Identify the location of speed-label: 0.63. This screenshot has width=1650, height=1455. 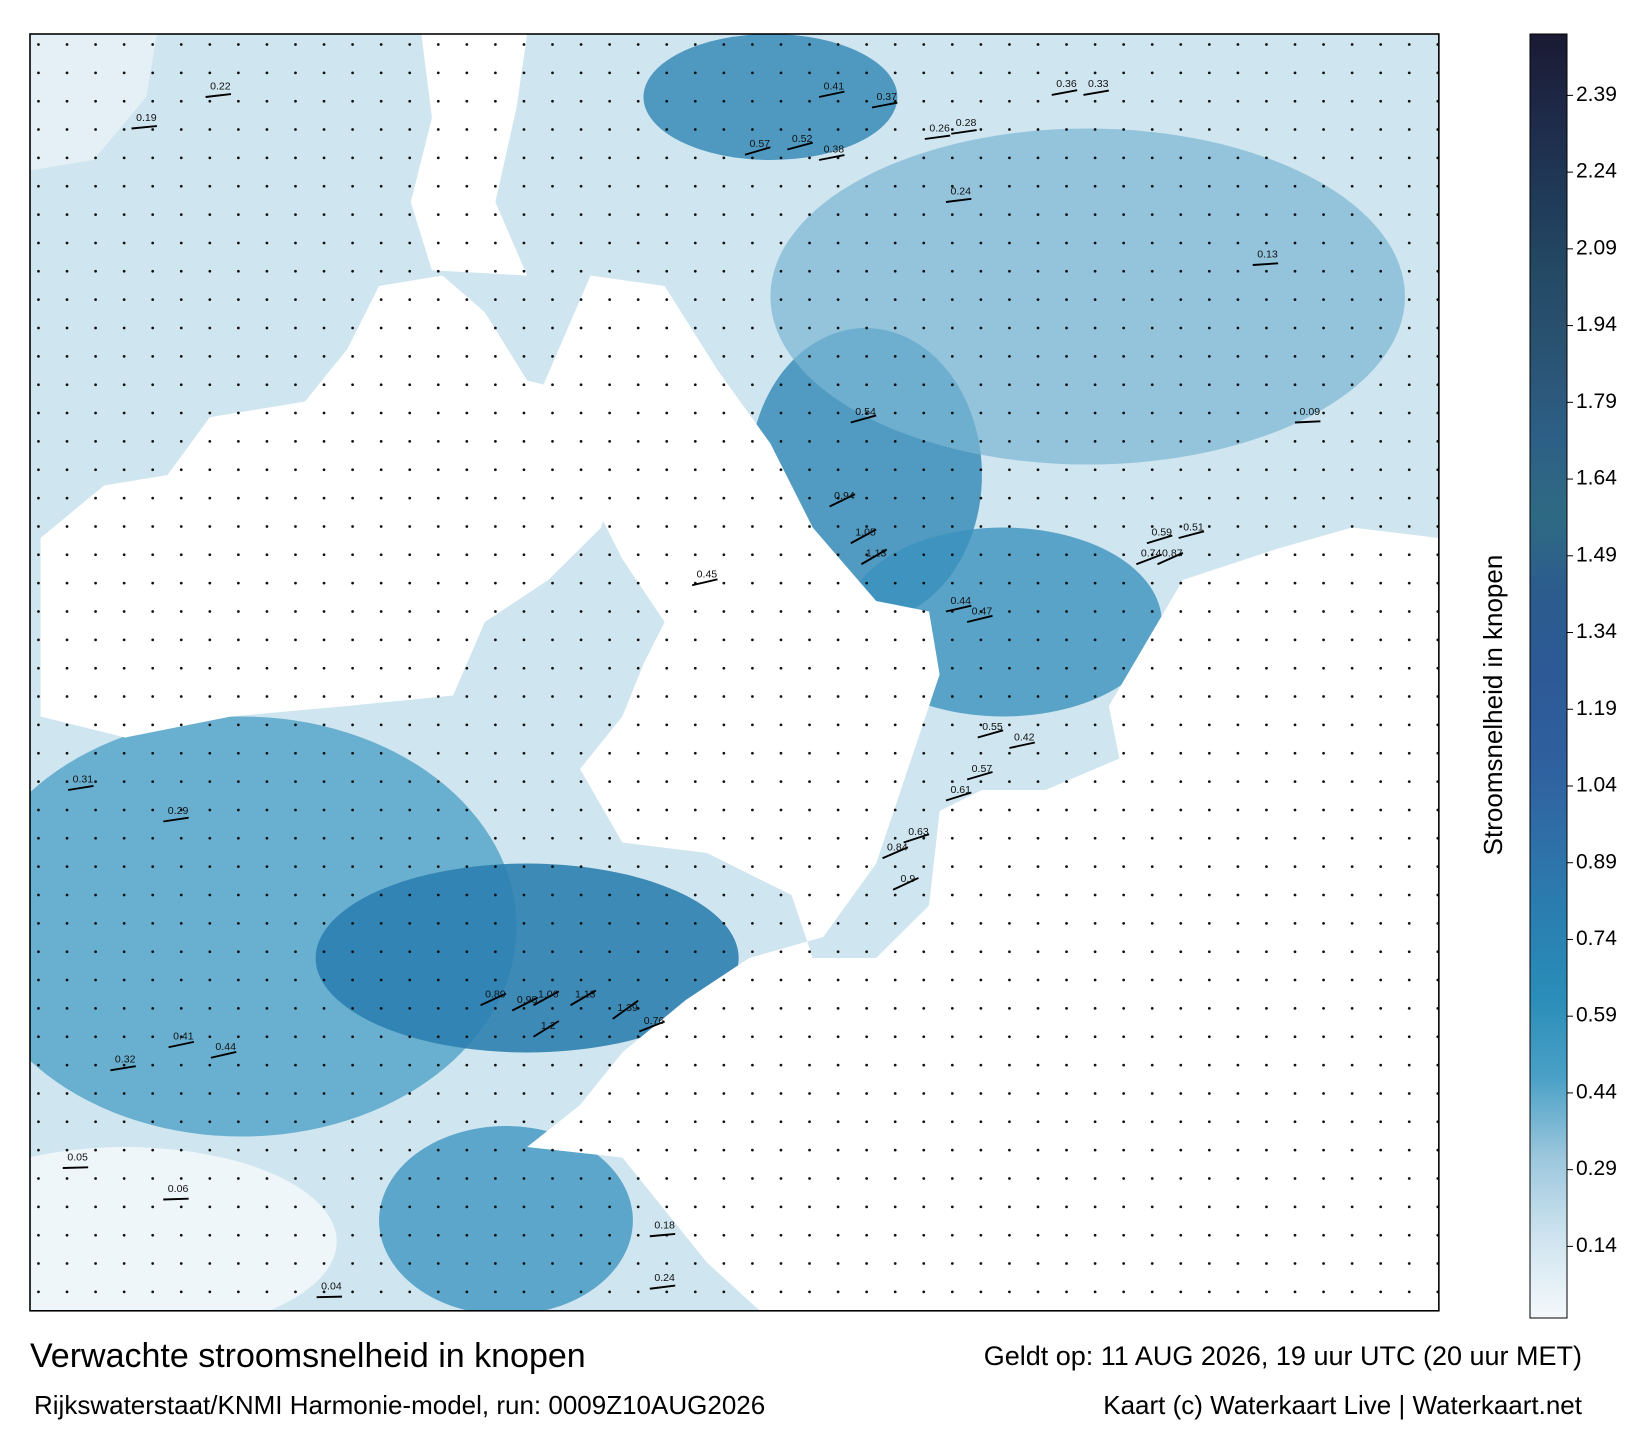
(918, 832).